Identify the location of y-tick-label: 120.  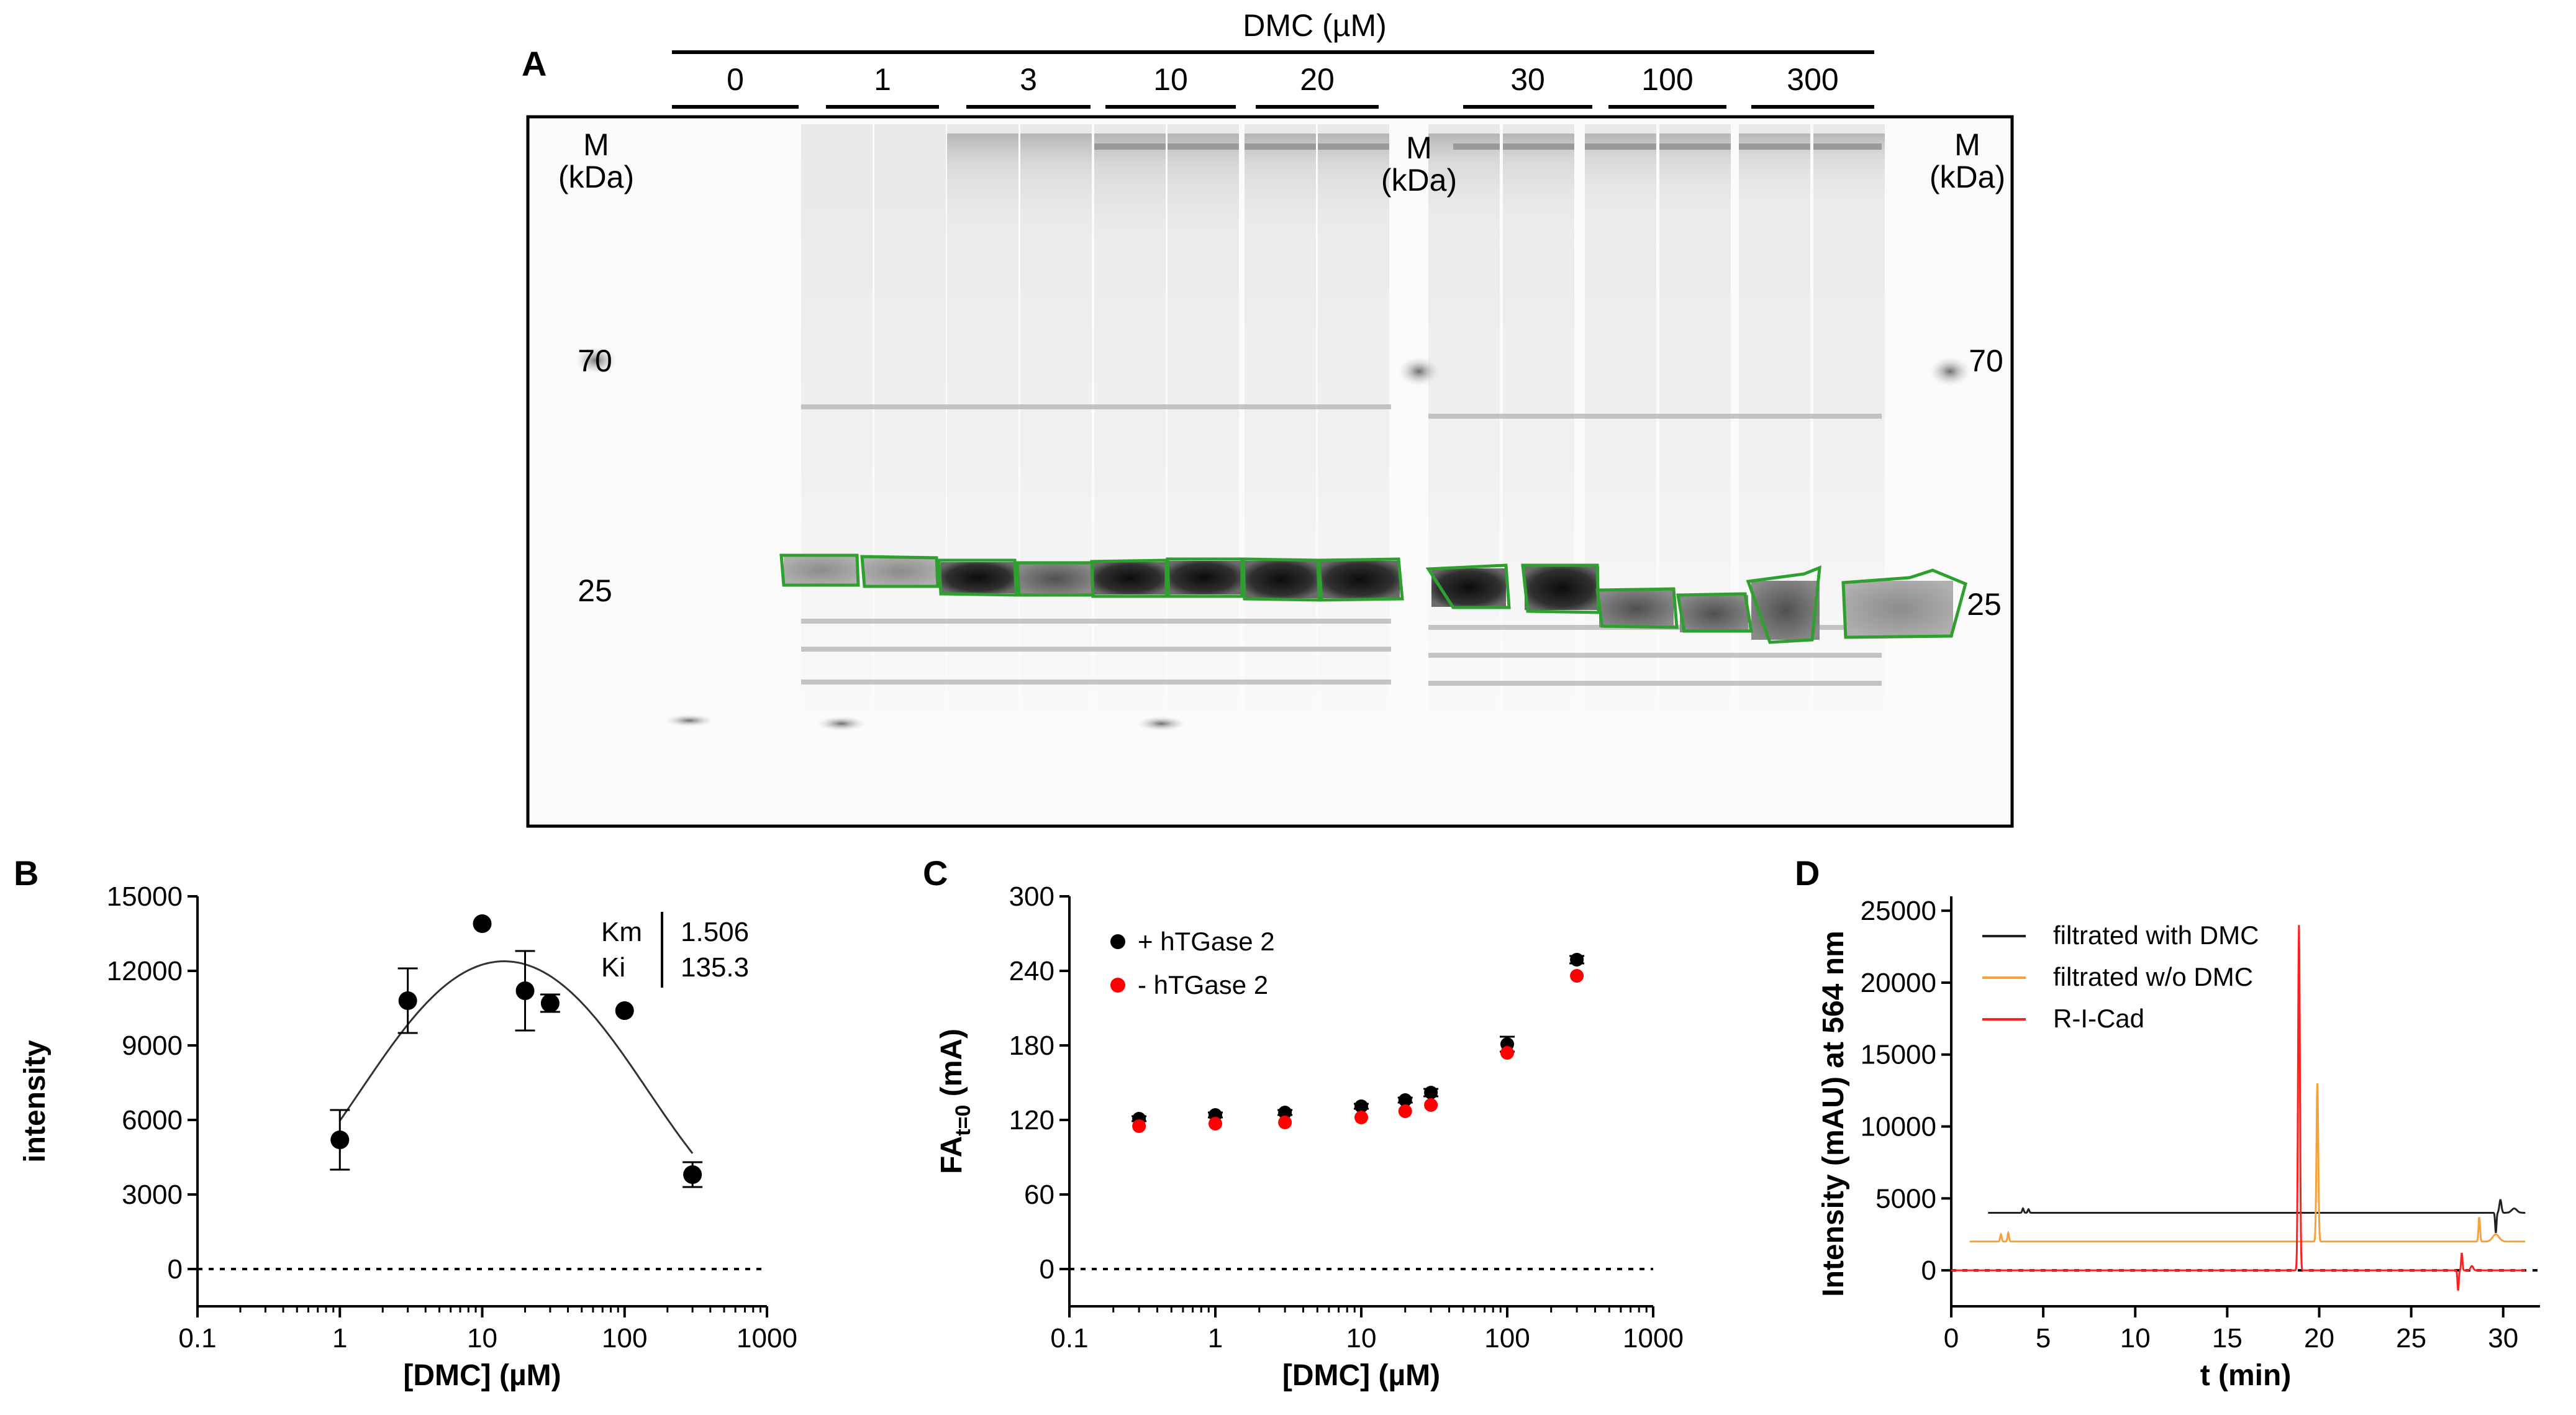
(1031, 1120).